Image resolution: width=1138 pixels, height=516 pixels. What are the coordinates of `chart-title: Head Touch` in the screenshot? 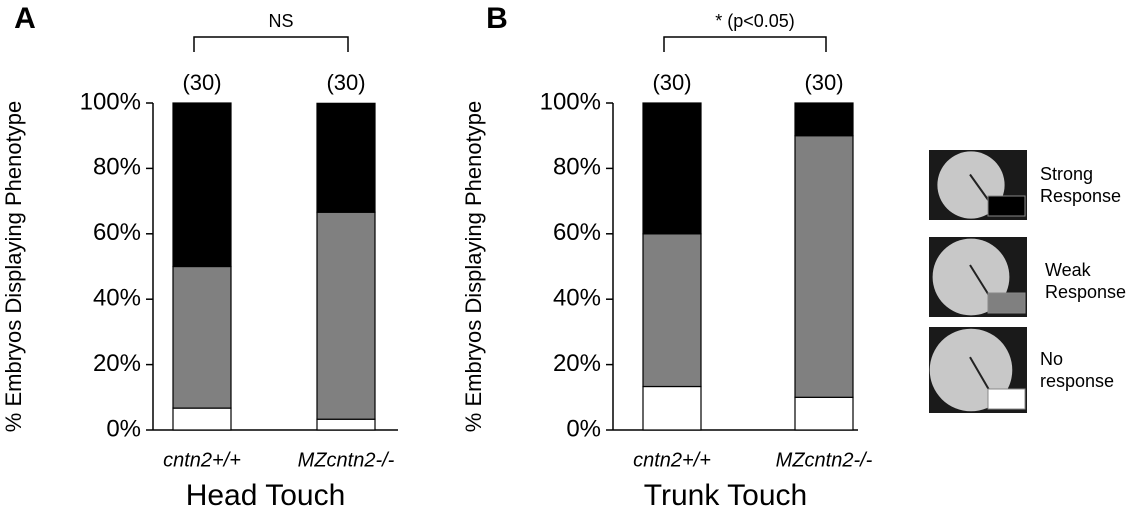 It's located at (266, 495).